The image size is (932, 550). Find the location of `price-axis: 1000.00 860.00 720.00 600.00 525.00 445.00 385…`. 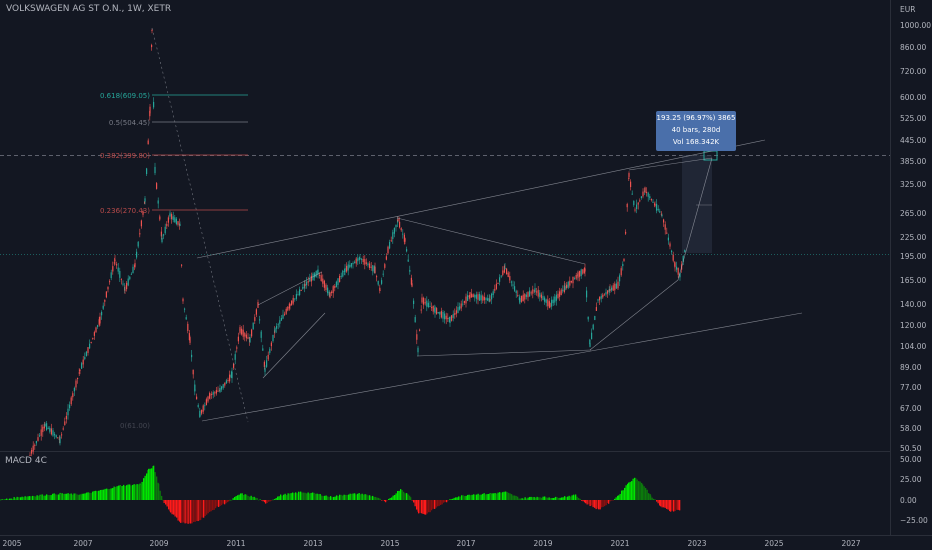

price-axis: 1000.00 860.00 720.00 600.00 525.00 445.00 385… is located at coordinates (915, 237).